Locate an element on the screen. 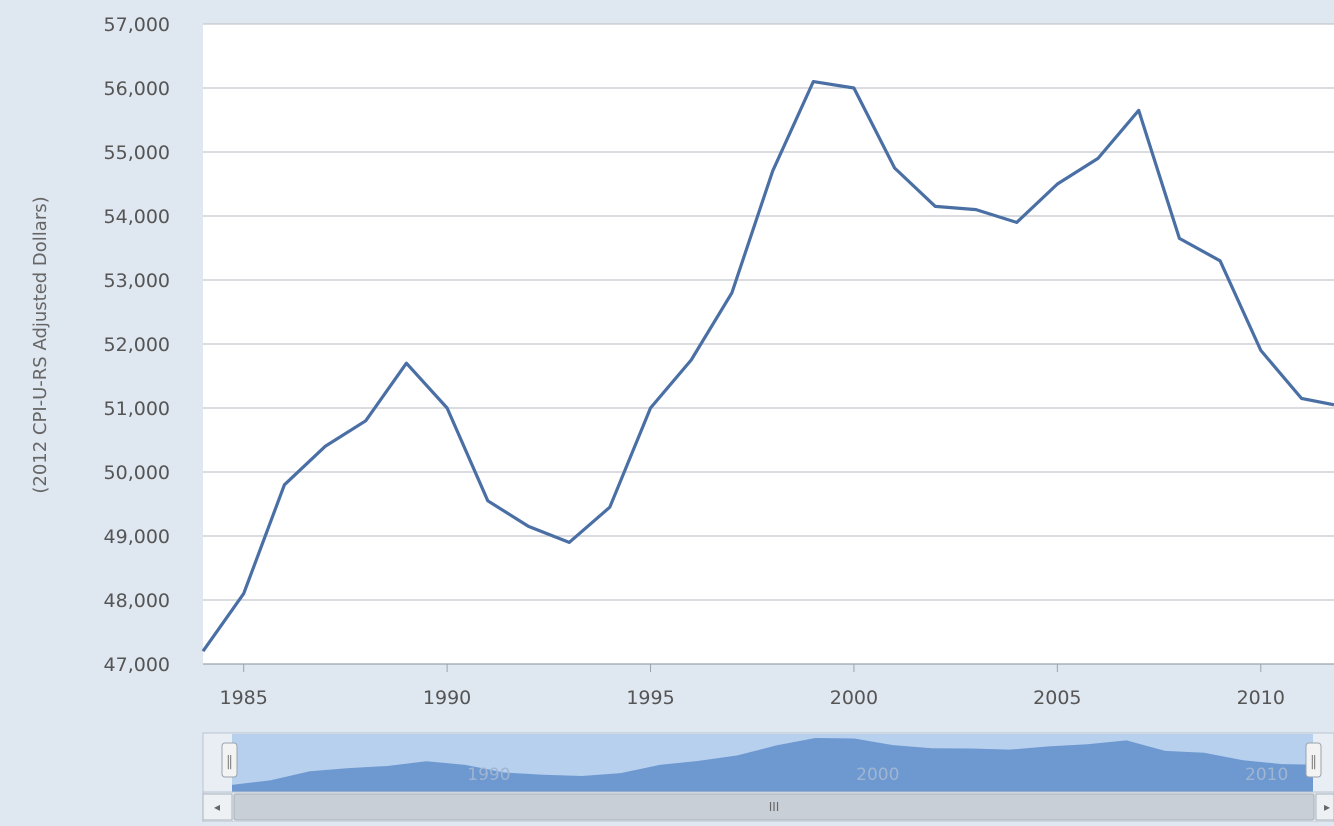 The image size is (1334, 826). x-tick-label: 2000 is located at coordinates (854, 698).